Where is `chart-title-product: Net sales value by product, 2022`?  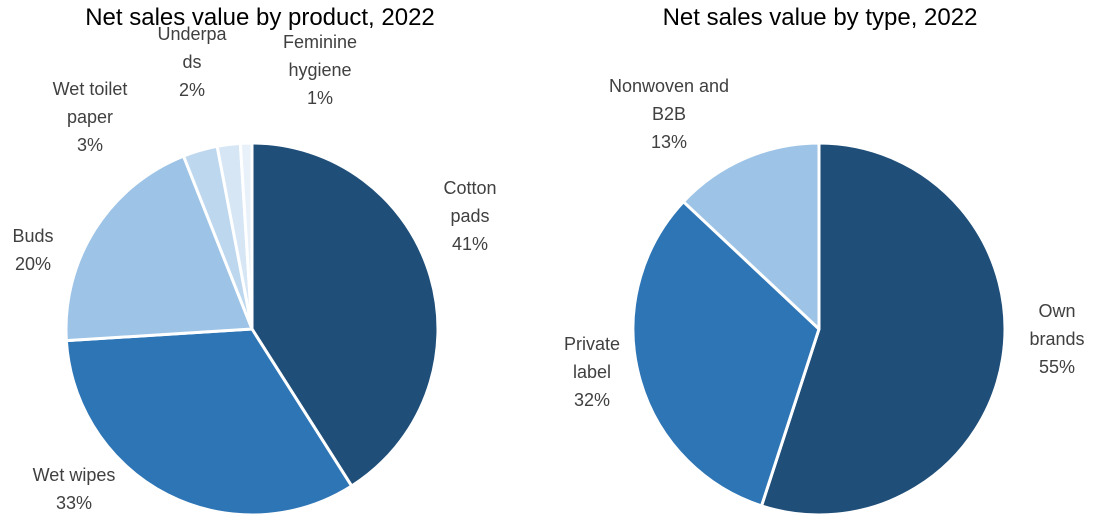
chart-title-product: Net sales value by product, 2022 is located at coordinates (260, 17).